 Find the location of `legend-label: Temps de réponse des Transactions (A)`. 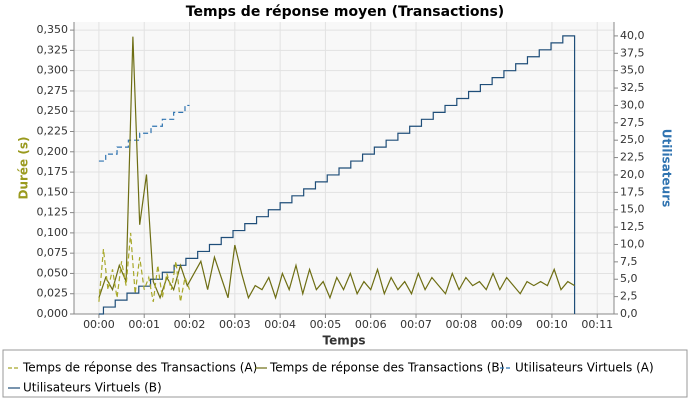

legend-label: Temps de réponse des Transactions (A) is located at coordinates (139, 368).